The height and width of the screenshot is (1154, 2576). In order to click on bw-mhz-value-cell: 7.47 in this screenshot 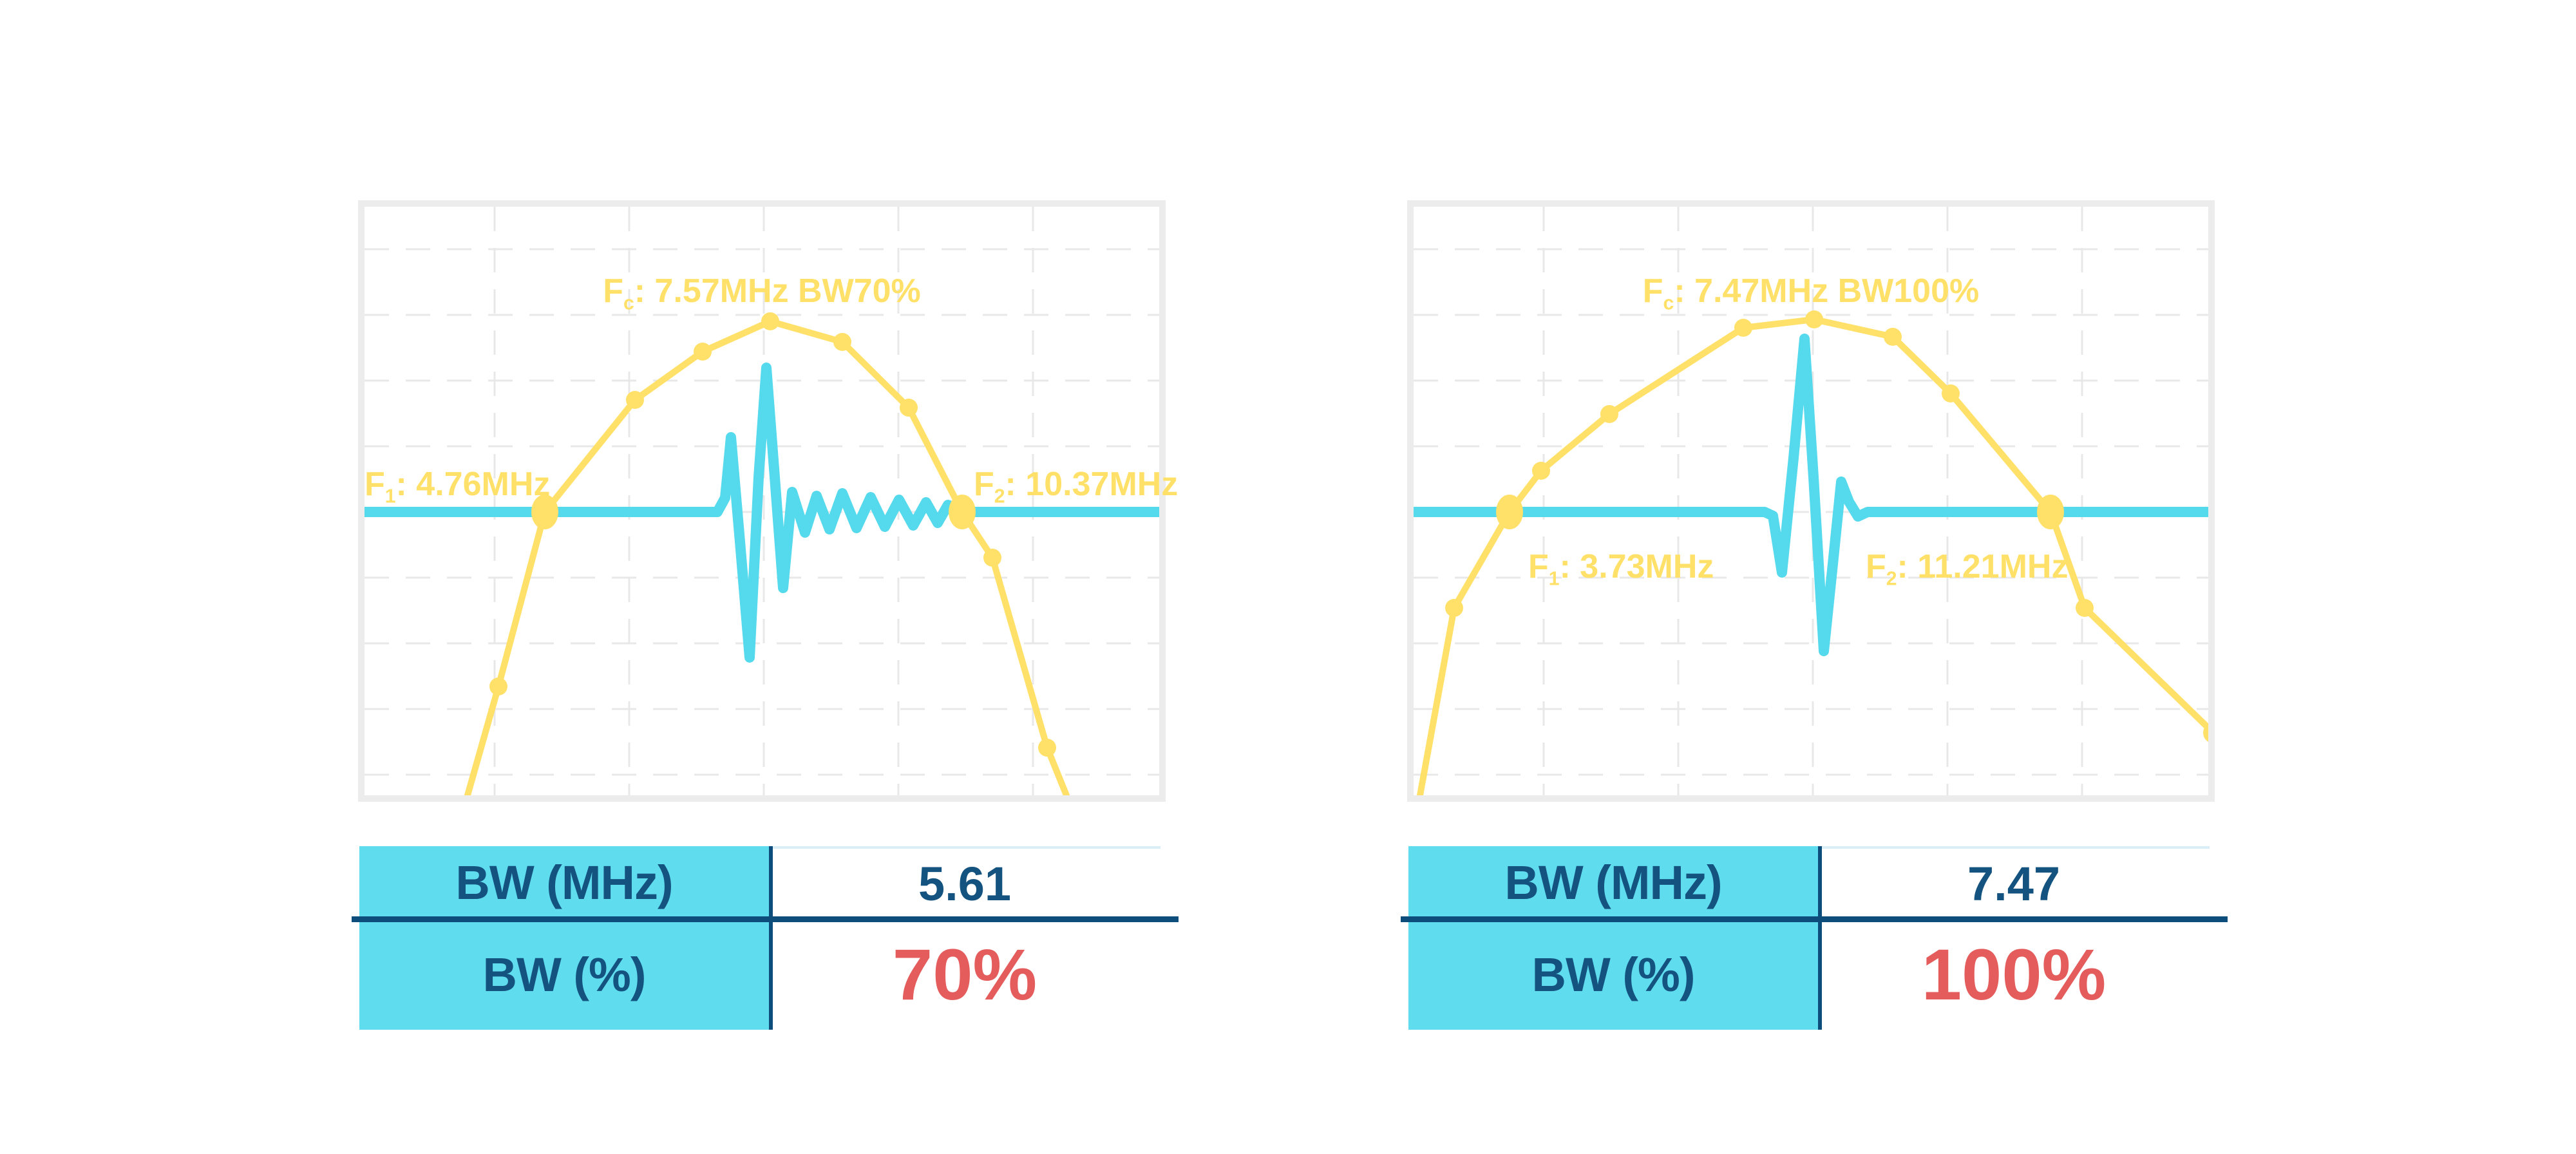, I will do `click(2014, 883)`.